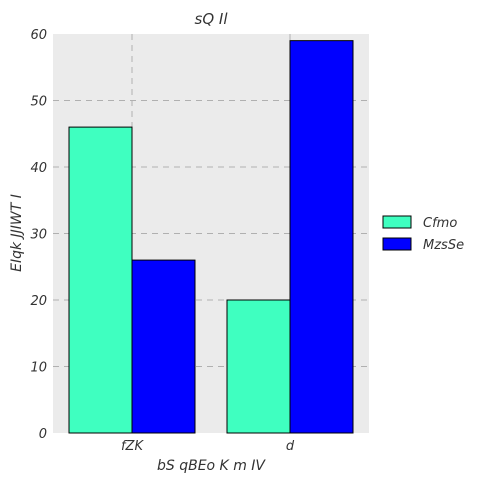  Describe the element at coordinates (38, 168) in the screenshot. I see `y-tick-label: 40` at that location.